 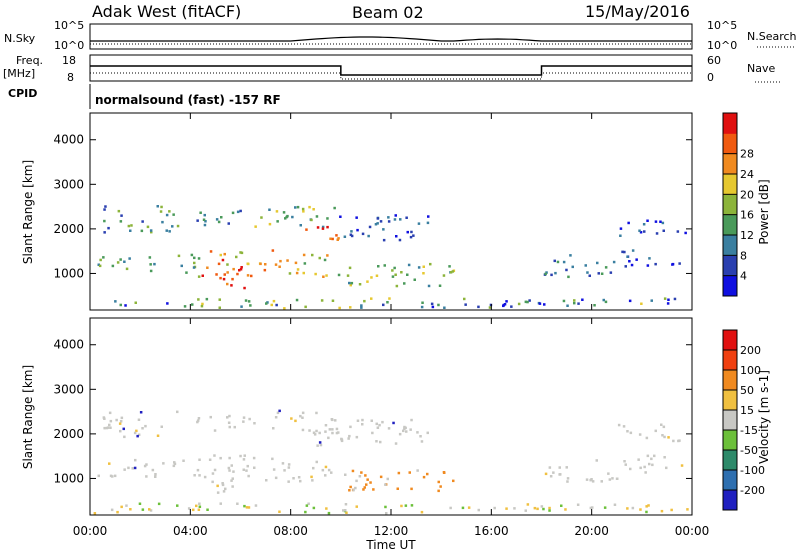 I want to click on nave-label: Nave, so click(x=761, y=68).